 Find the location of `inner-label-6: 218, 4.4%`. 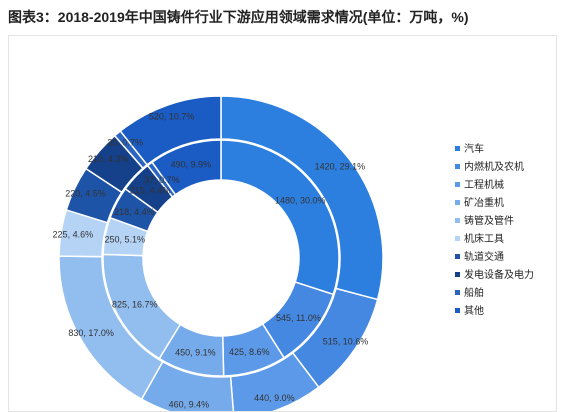

inner-label-6: 218, 4.4% is located at coordinates (134, 212).